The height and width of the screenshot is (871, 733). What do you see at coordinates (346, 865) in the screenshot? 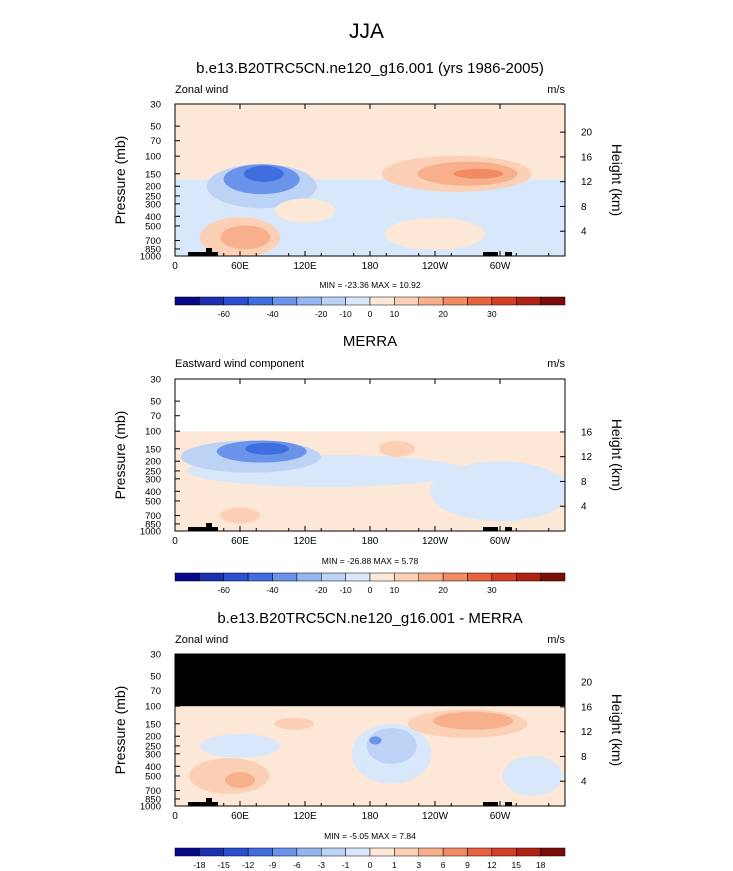
I see `colorbar-label: -1` at bounding box center [346, 865].